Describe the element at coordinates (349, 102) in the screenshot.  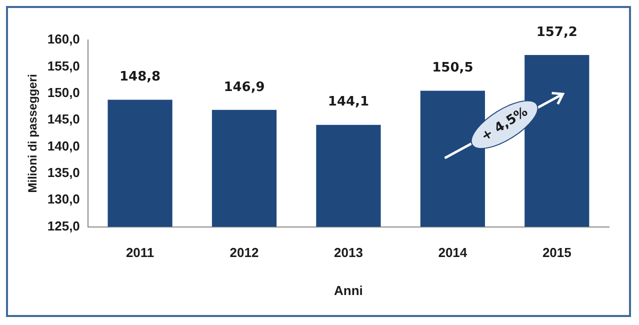
I see `data-label: 144,1` at that location.